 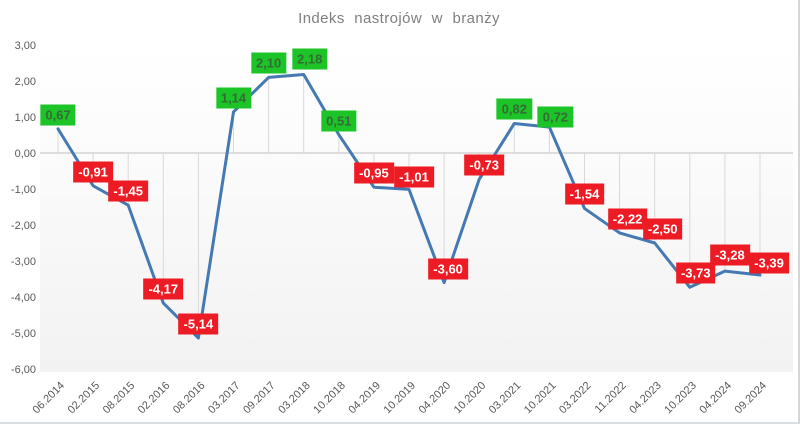 I want to click on y-tick-label: -5,00, so click(x=23, y=334).